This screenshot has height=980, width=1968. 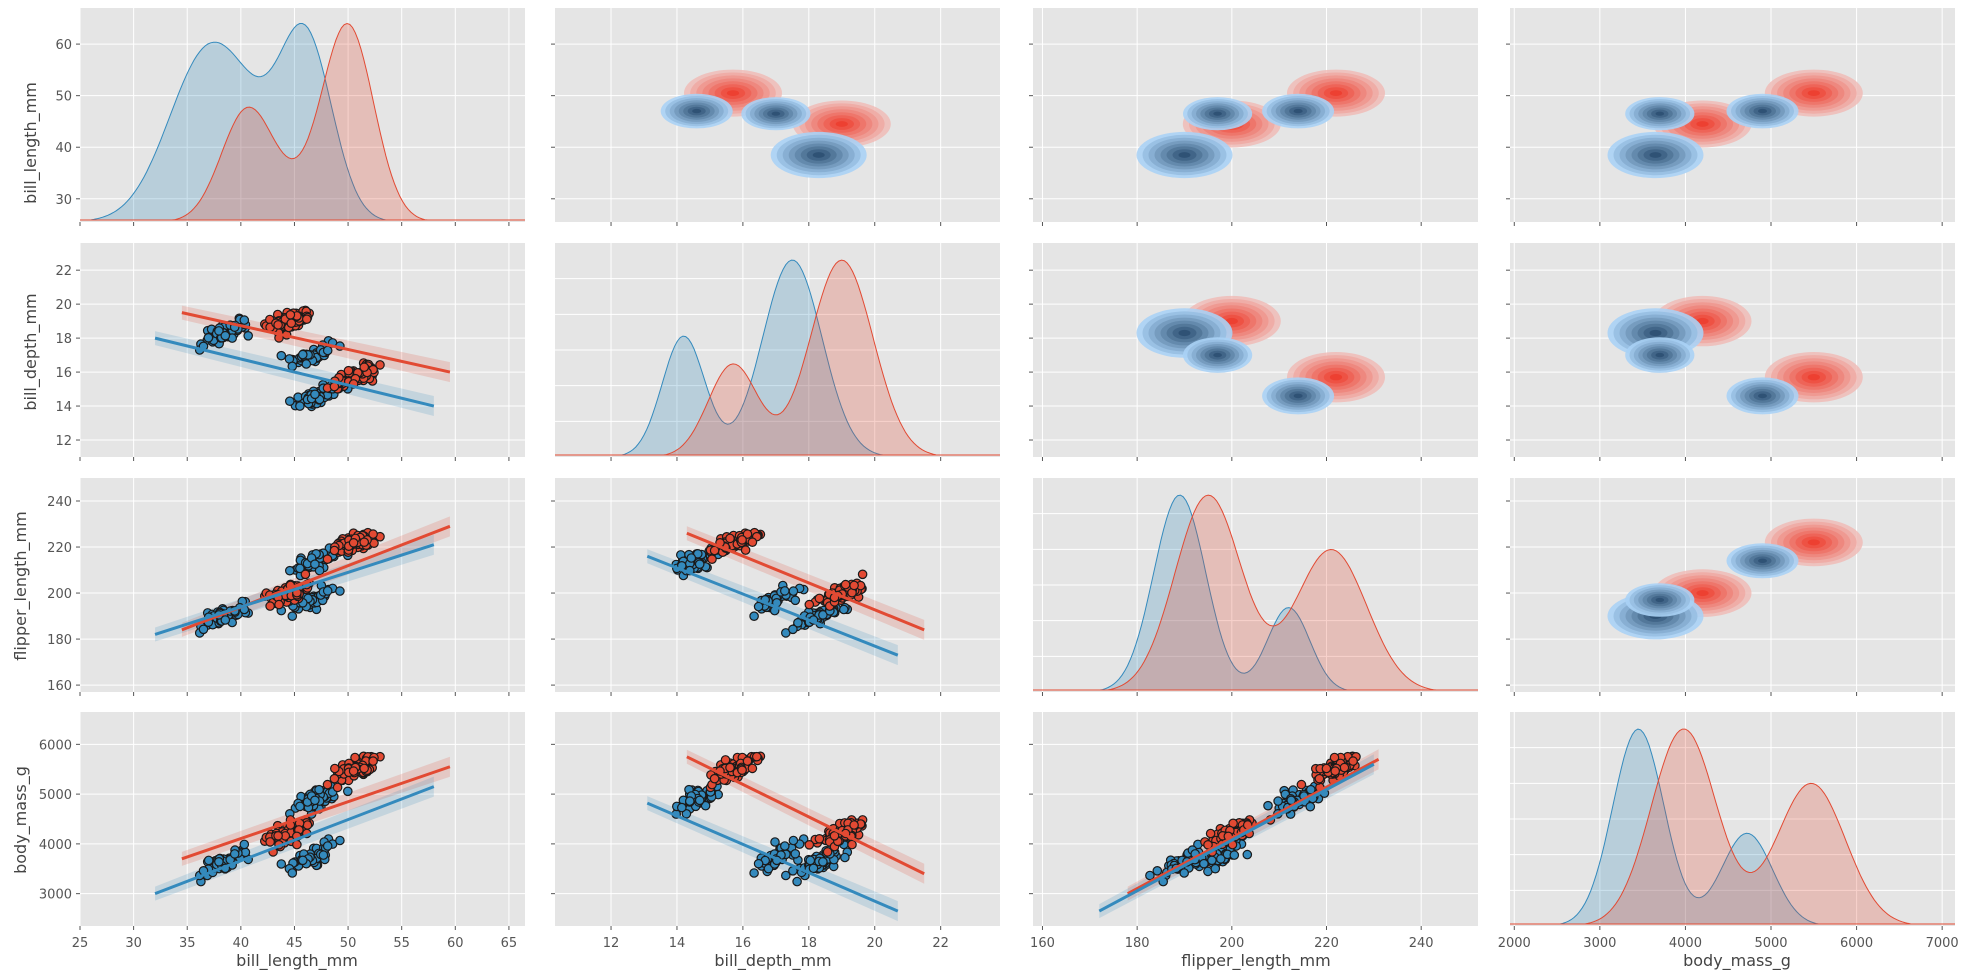 What do you see at coordinates (59, 502) in the screenshot?
I see `y-tick-label: 240` at bounding box center [59, 502].